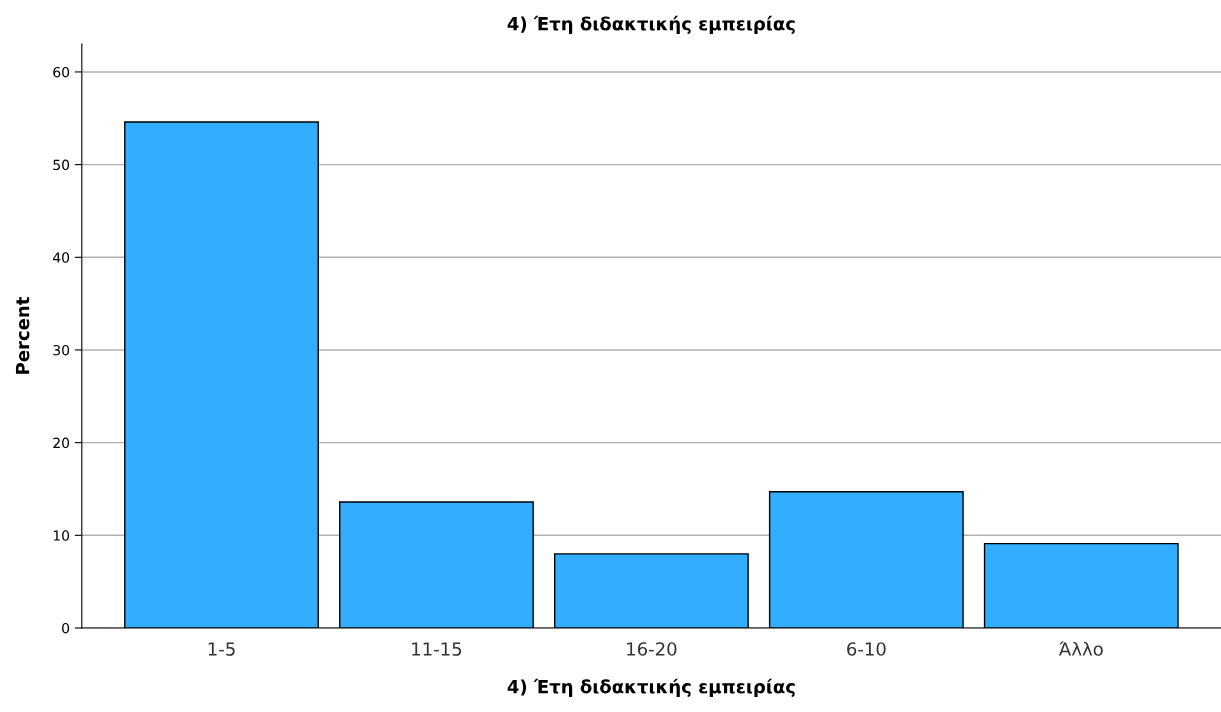  Describe the element at coordinates (22, 335) in the screenshot. I see `y-axis-title: Percent` at that location.